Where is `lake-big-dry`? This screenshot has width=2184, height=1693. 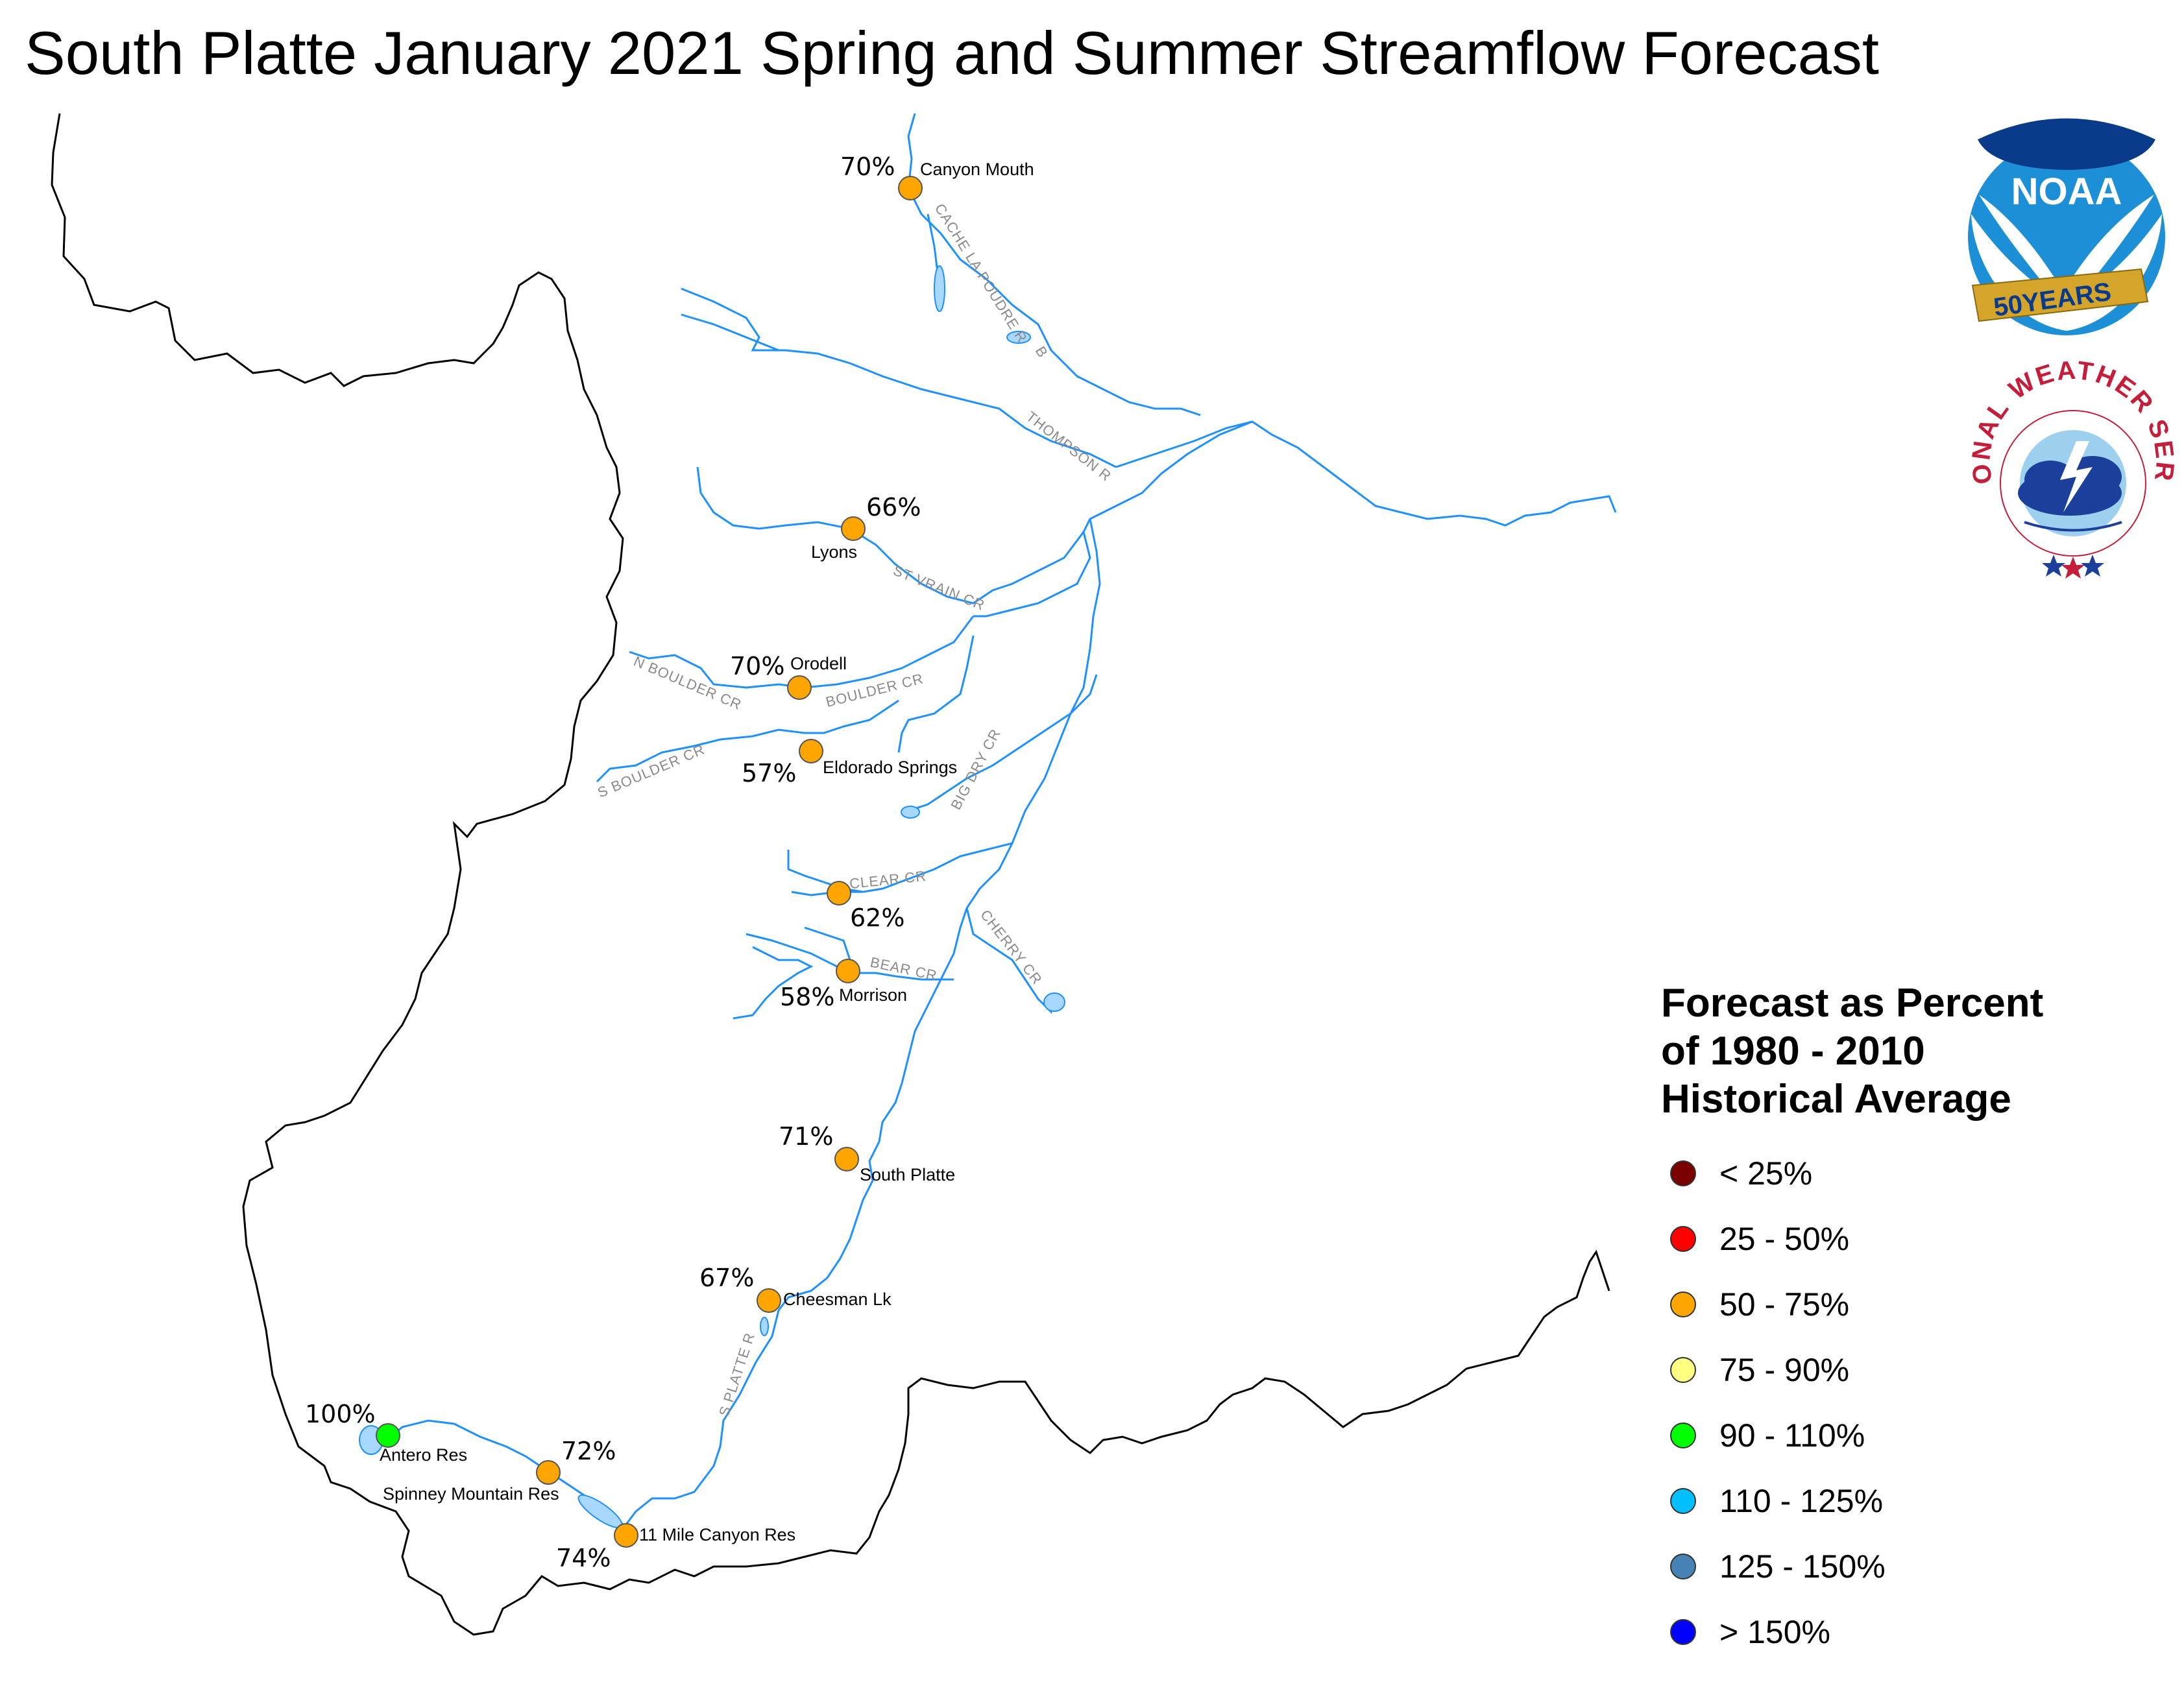 lake-big-dry is located at coordinates (910, 813).